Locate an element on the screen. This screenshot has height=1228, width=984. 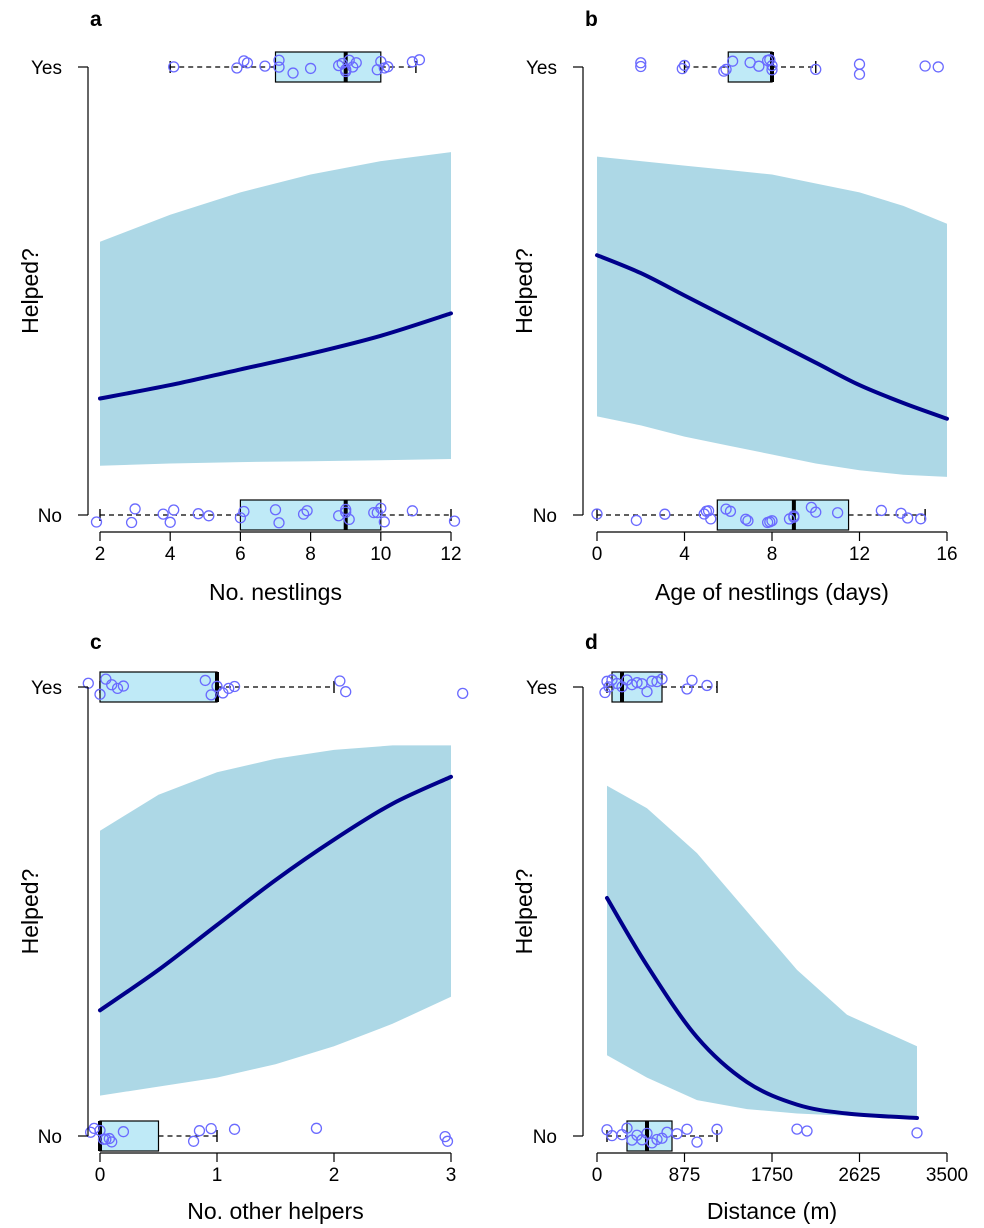
x-axis-title: No. other helpers is located at coordinates (275, 1211).